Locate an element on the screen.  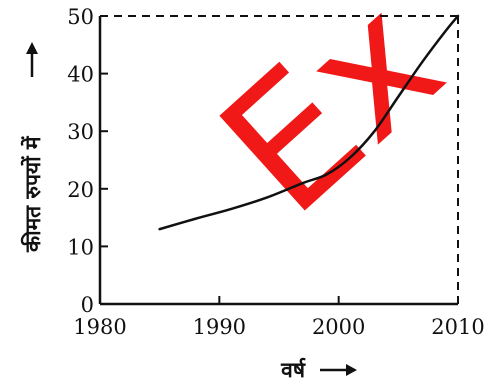
x-tick-label: 1990 is located at coordinates (219, 327).